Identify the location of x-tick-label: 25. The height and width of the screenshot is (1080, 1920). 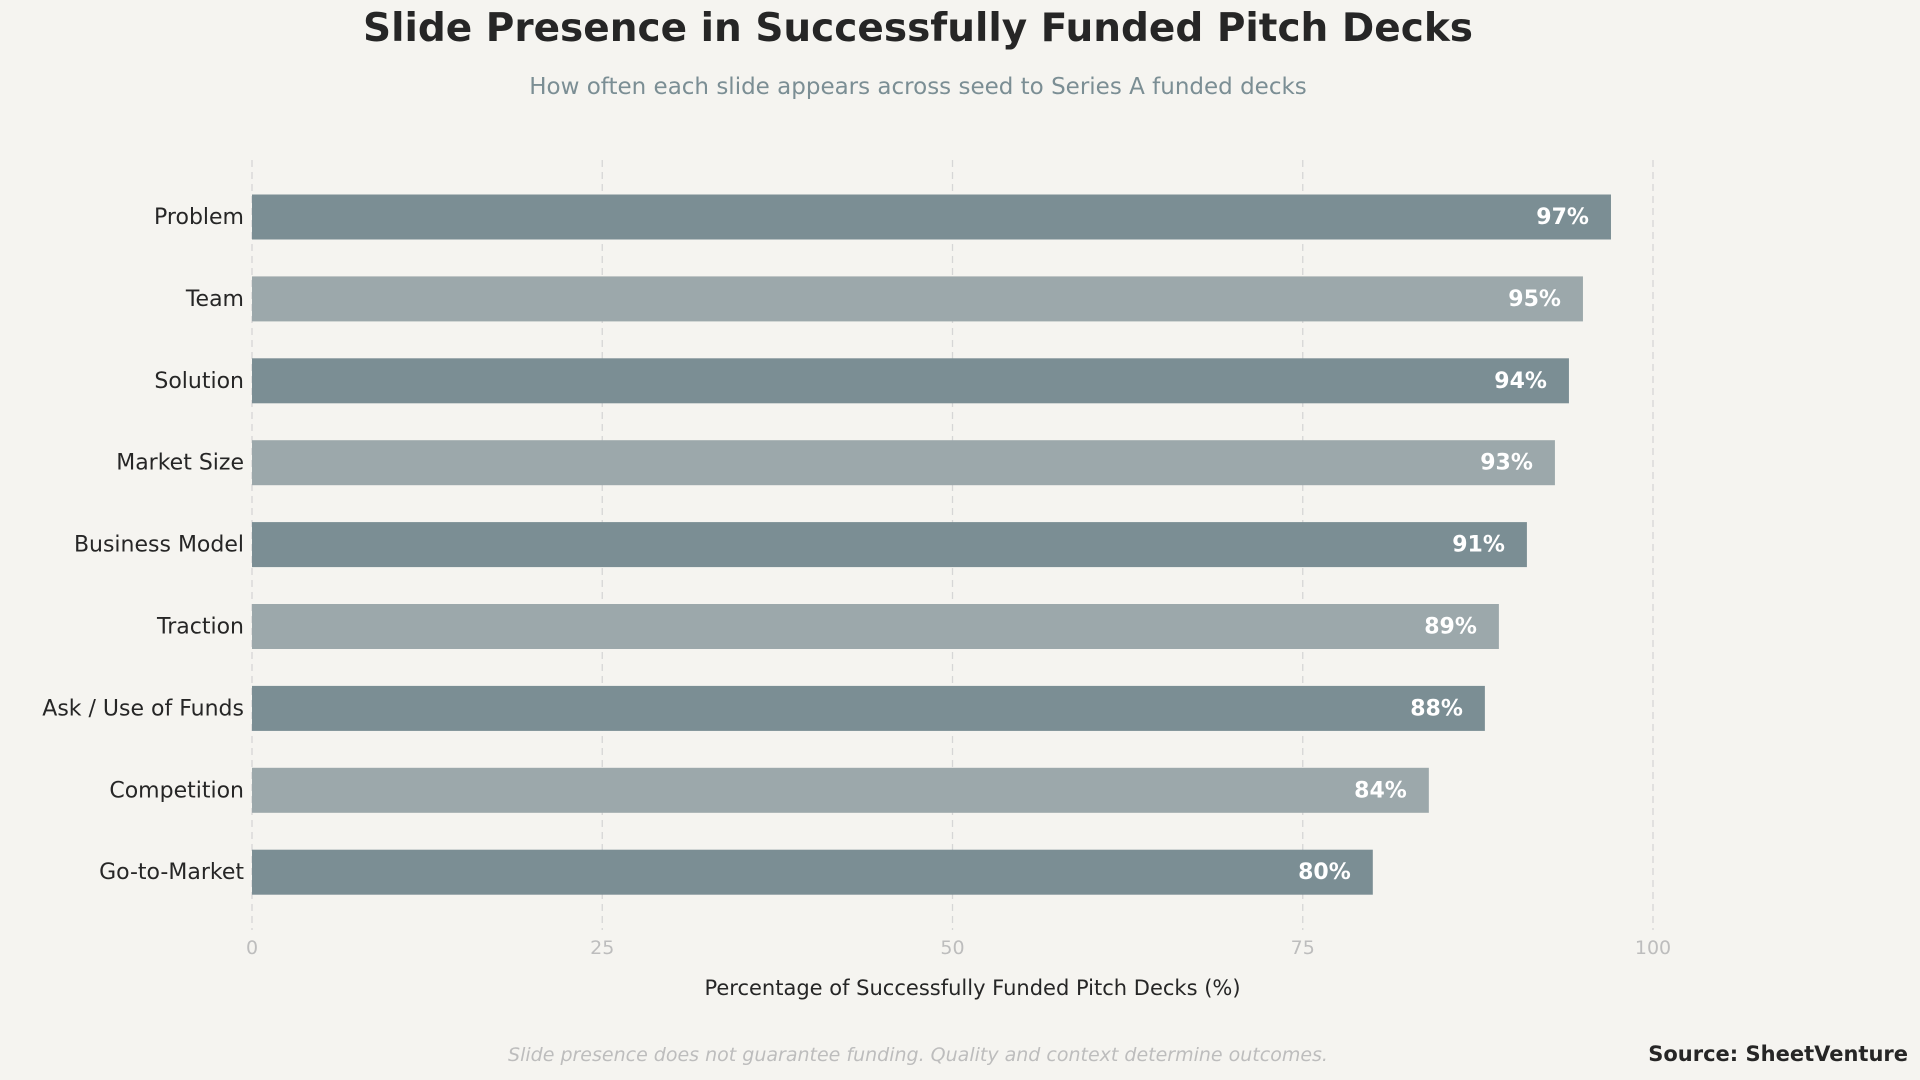
(602, 948).